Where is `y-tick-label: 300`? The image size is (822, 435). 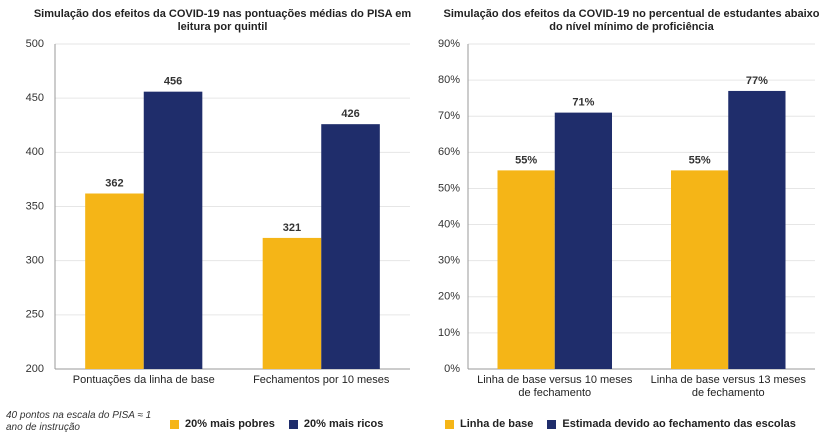 y-tick-label: 300 is located at coordinates (35, 261).